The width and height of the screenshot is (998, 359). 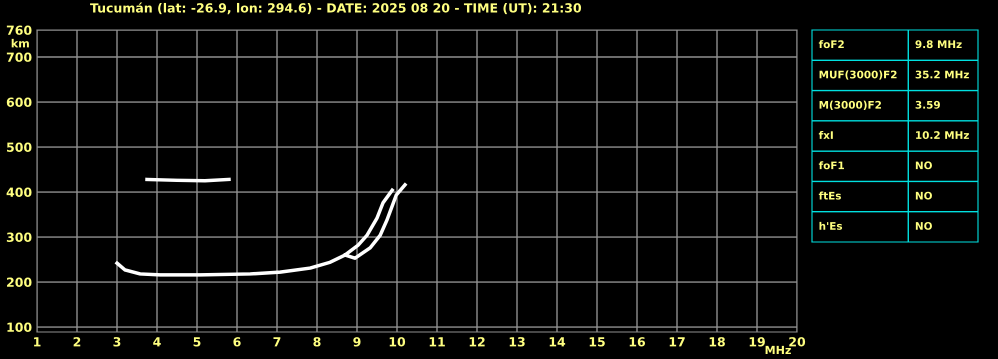 I want to click on text: ftEs, so click(x=829, y=196).